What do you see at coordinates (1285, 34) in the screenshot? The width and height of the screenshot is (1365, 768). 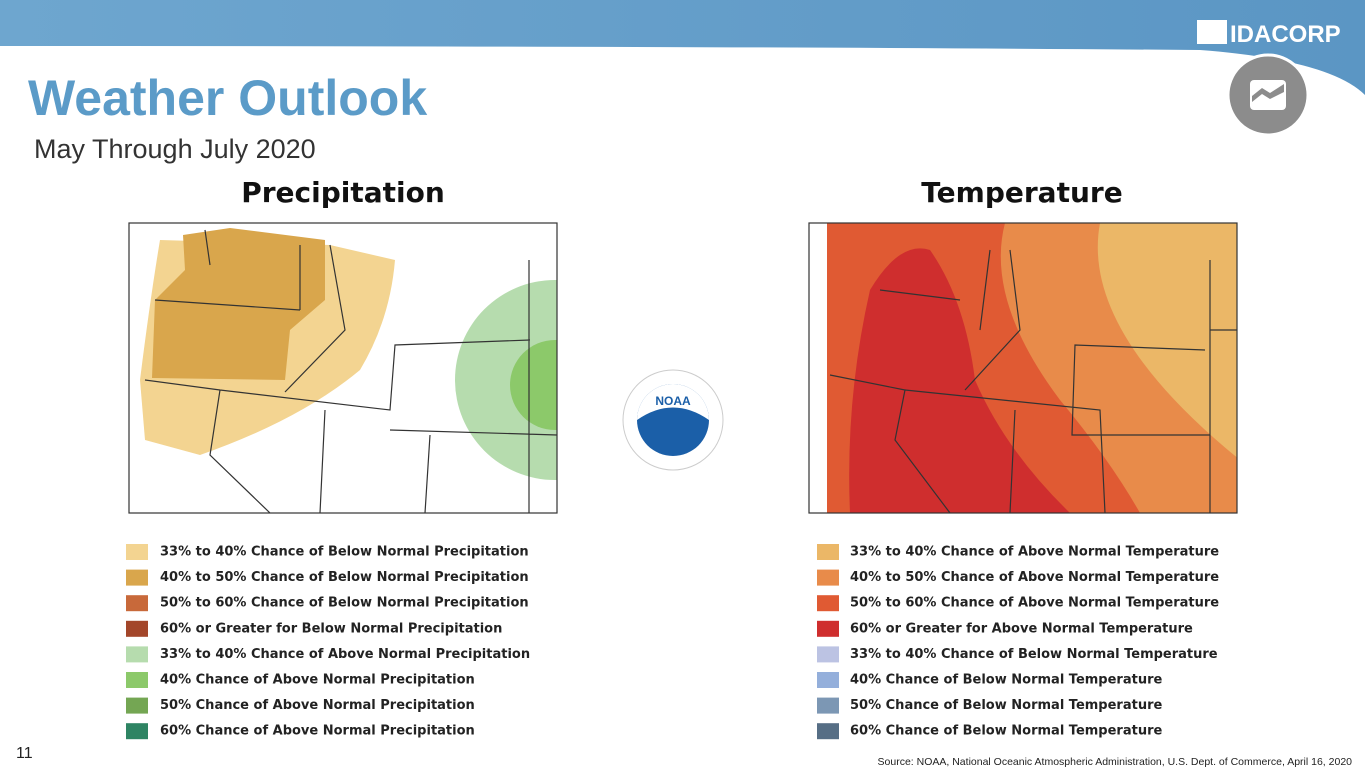 I see `logo-text: IDACORP` at bounding box center [1285, 34].